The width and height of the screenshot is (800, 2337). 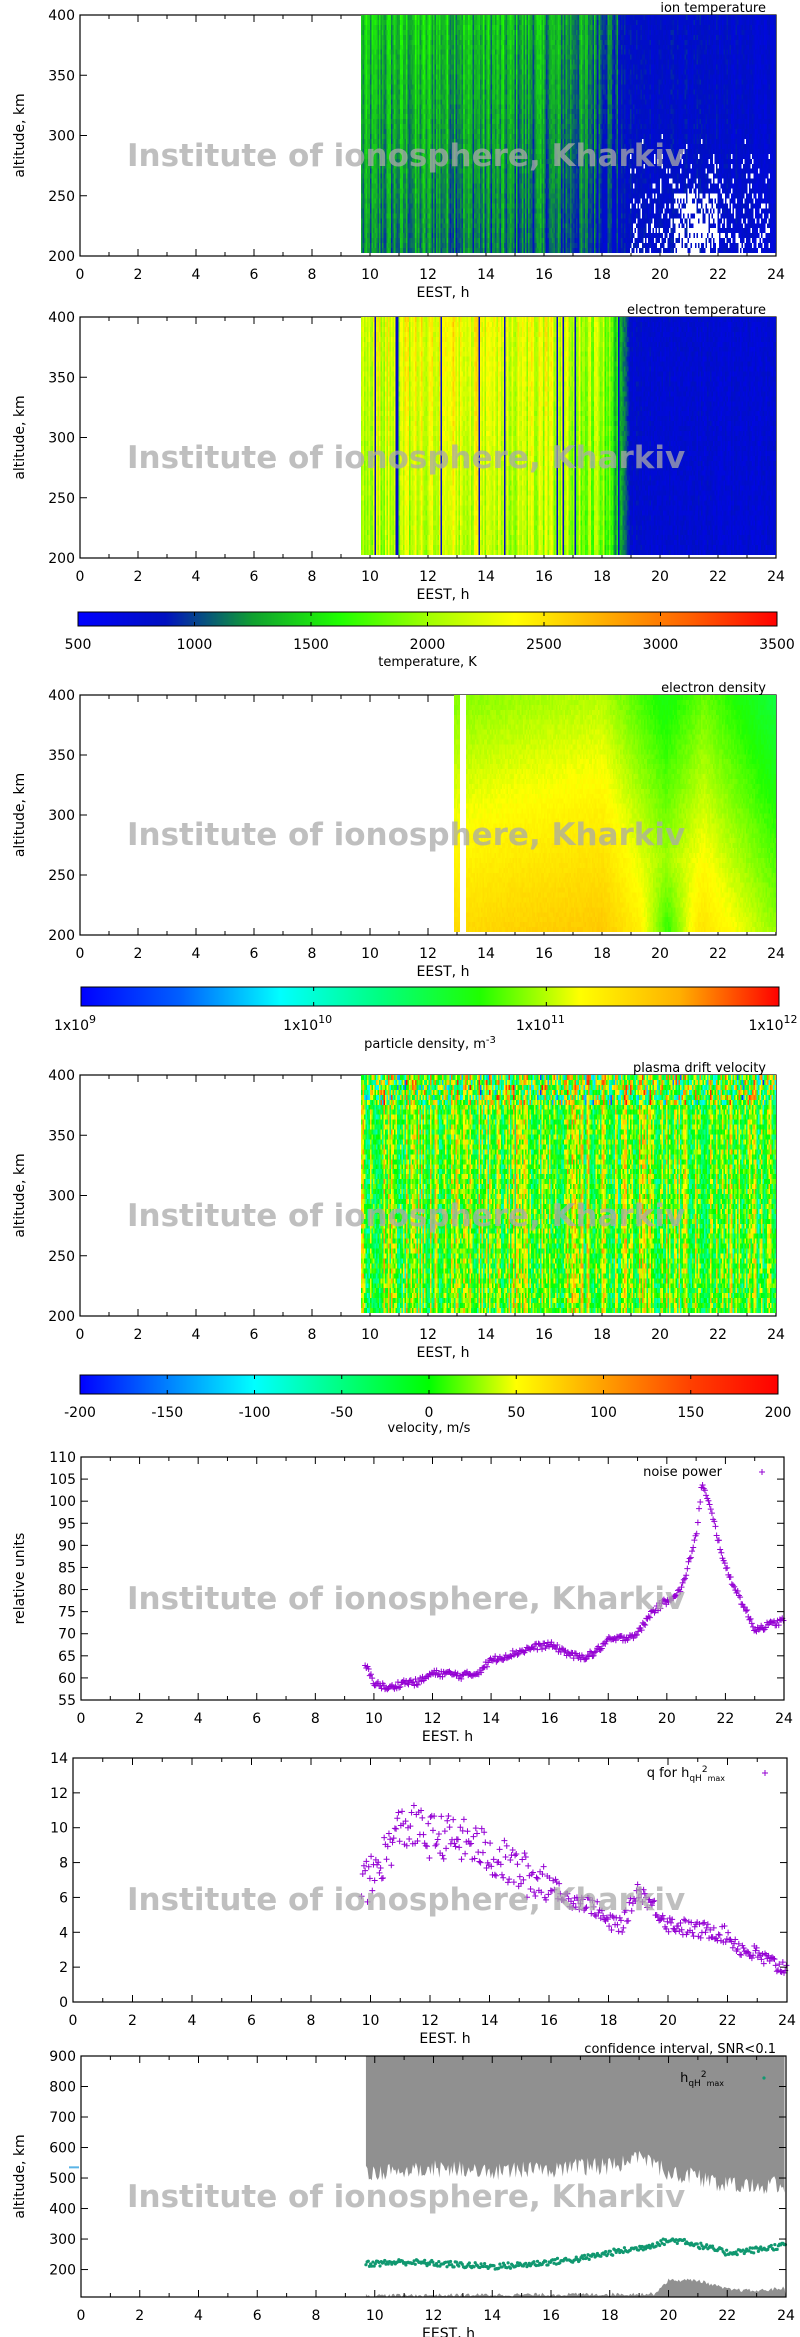 I want to click on colorbar-tick-label: -100, so click(x=255, y=1413).